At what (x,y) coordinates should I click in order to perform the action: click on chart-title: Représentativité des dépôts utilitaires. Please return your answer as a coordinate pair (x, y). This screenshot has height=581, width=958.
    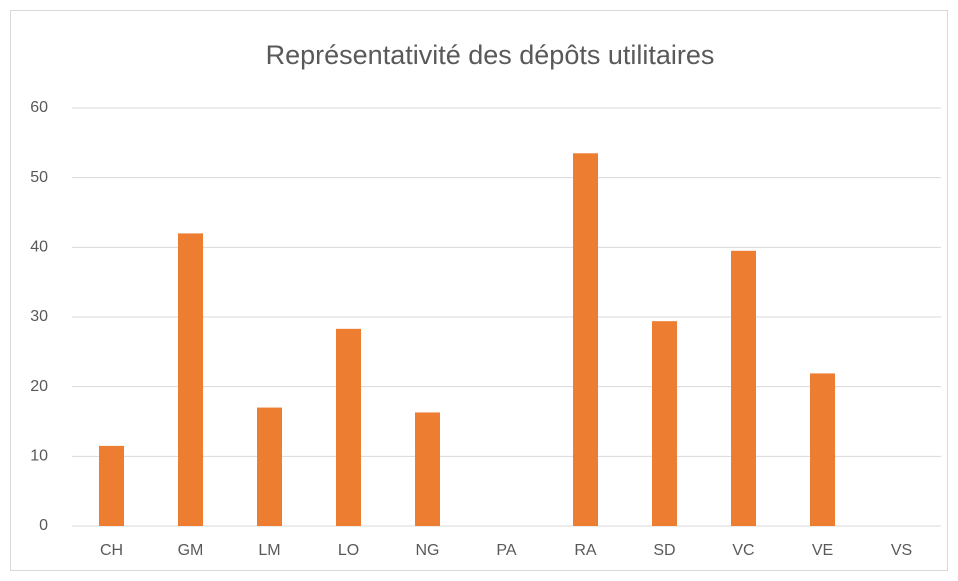
    Looking at the image, I should click on (490, 55).